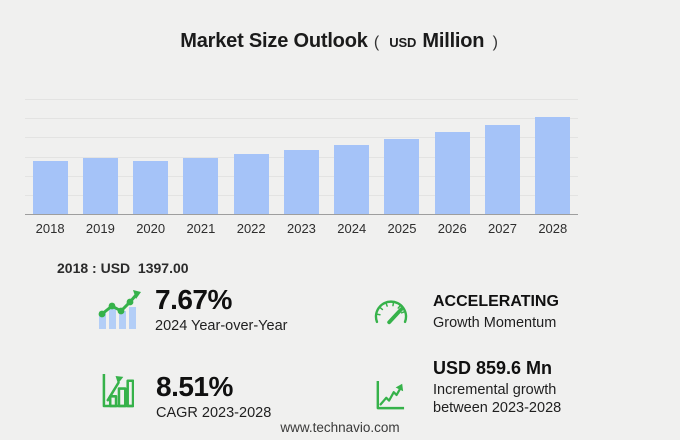 This screenshot has height=440, width=680. I want to click on bar-column-2023, so click(301, 157).